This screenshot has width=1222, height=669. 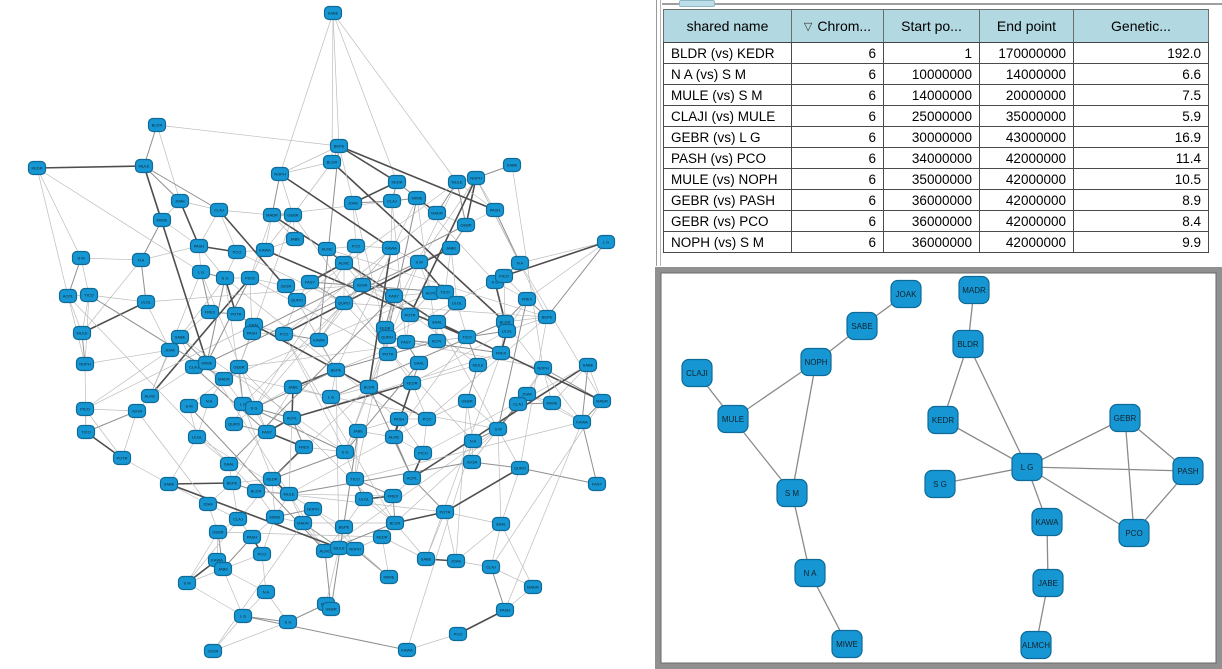 What do you see at coordinates (1047, 522) in the screenshot?
I see `node-kawa: KAWA` at bounding box center [1047, 522].